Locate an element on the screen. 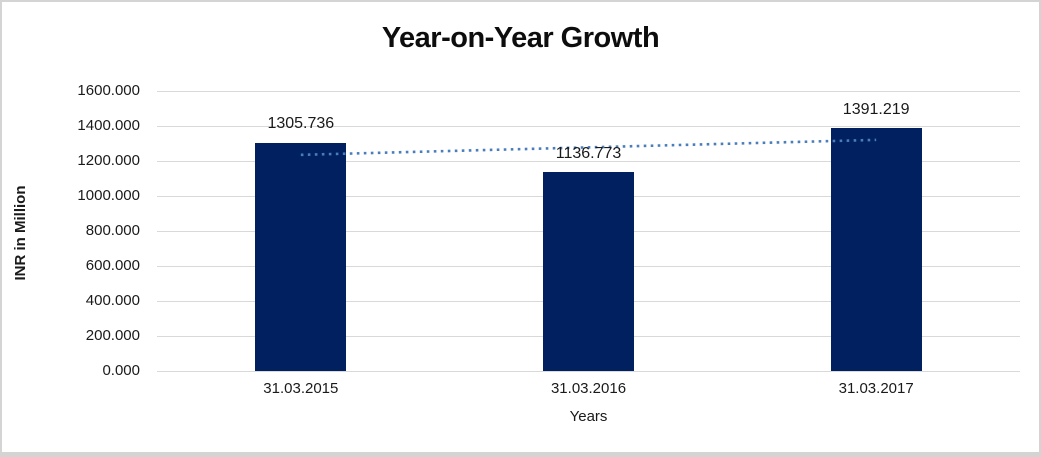 Image resolution: width=1041 pixels, height=457 pixels. y-tick-label: 800.000 is located at coordinates (112, 230).